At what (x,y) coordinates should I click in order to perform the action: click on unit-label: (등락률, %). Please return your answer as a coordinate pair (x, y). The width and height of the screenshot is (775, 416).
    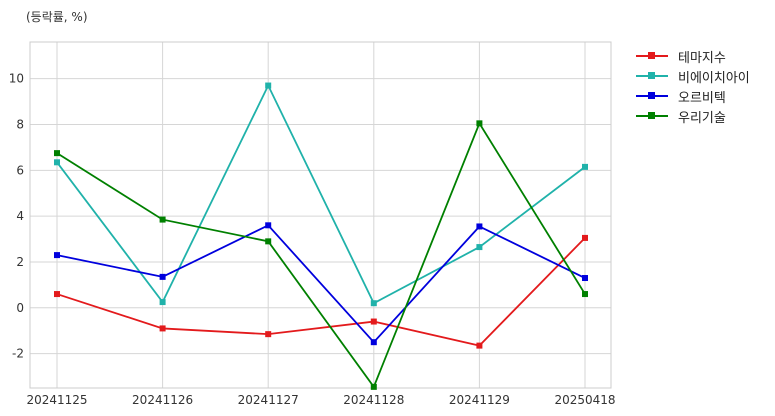
    Looking at the image, I should click on (57, 17).